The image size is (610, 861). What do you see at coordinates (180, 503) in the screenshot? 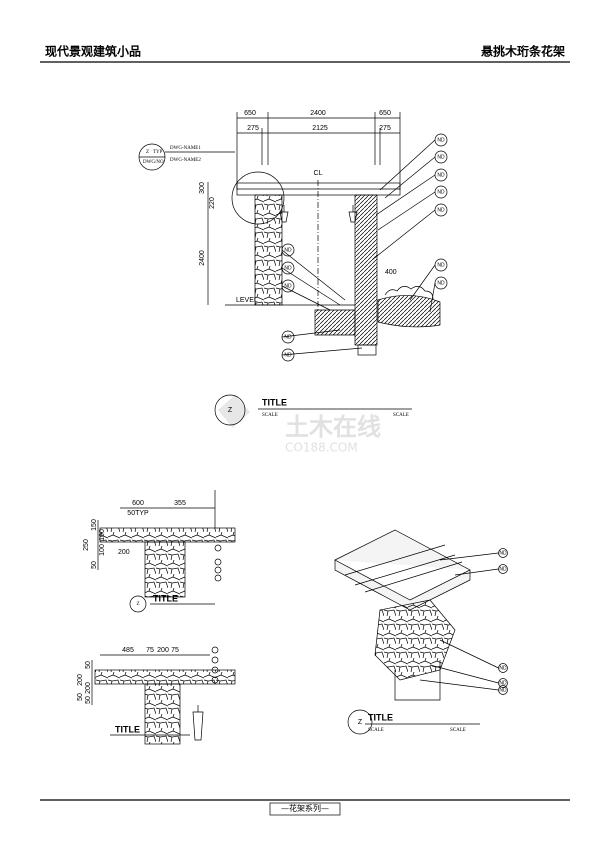
I see `dim: 355` at bounding box center [180, 503].